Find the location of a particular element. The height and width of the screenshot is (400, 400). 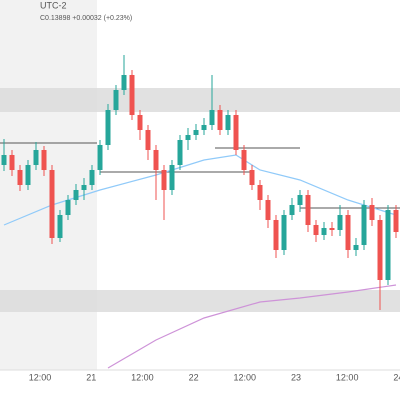

x-tick-label: 22 is located at coordinates (194, 377).